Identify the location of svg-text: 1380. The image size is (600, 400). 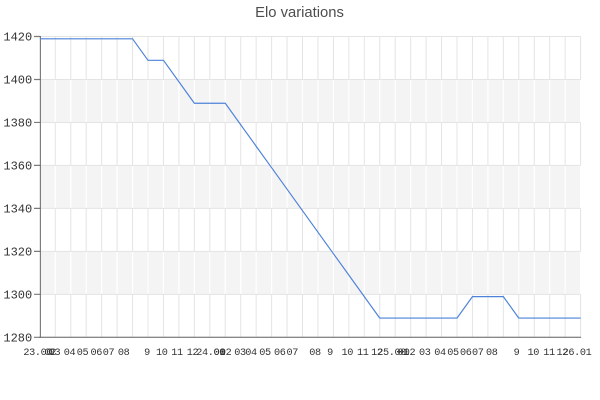
(17, 123).